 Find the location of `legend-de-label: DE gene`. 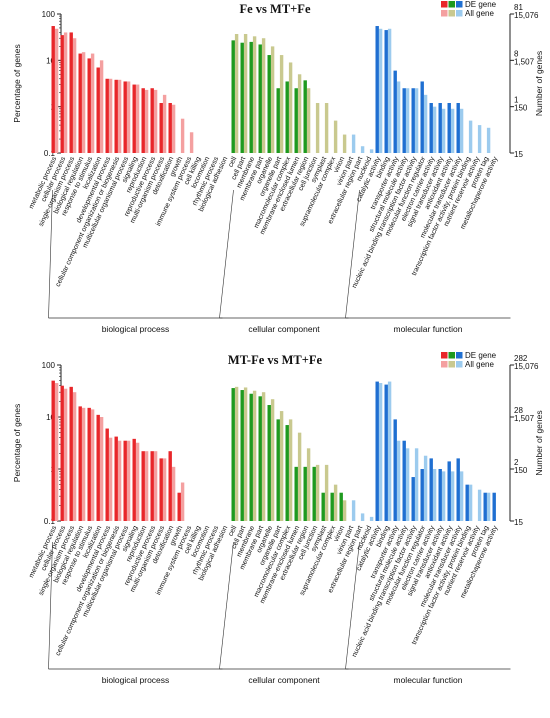

legend-de-label: DE gene is located at coordinates (481, 355).